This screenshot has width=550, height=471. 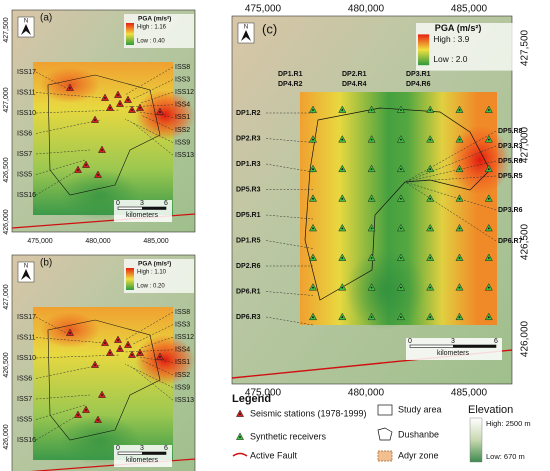 I want to click on legend-dushanbe-symbol, so click(x=385, y=434).